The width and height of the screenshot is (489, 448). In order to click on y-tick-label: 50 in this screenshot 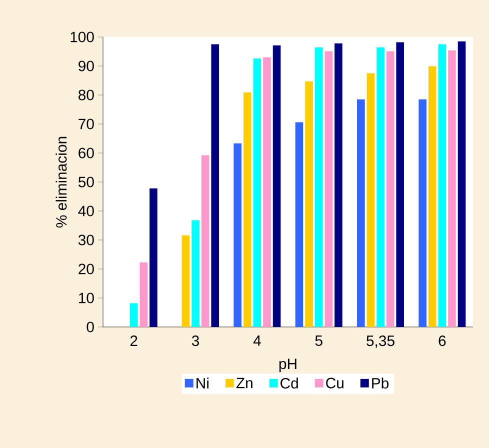, I will do `click(86, 182)`.